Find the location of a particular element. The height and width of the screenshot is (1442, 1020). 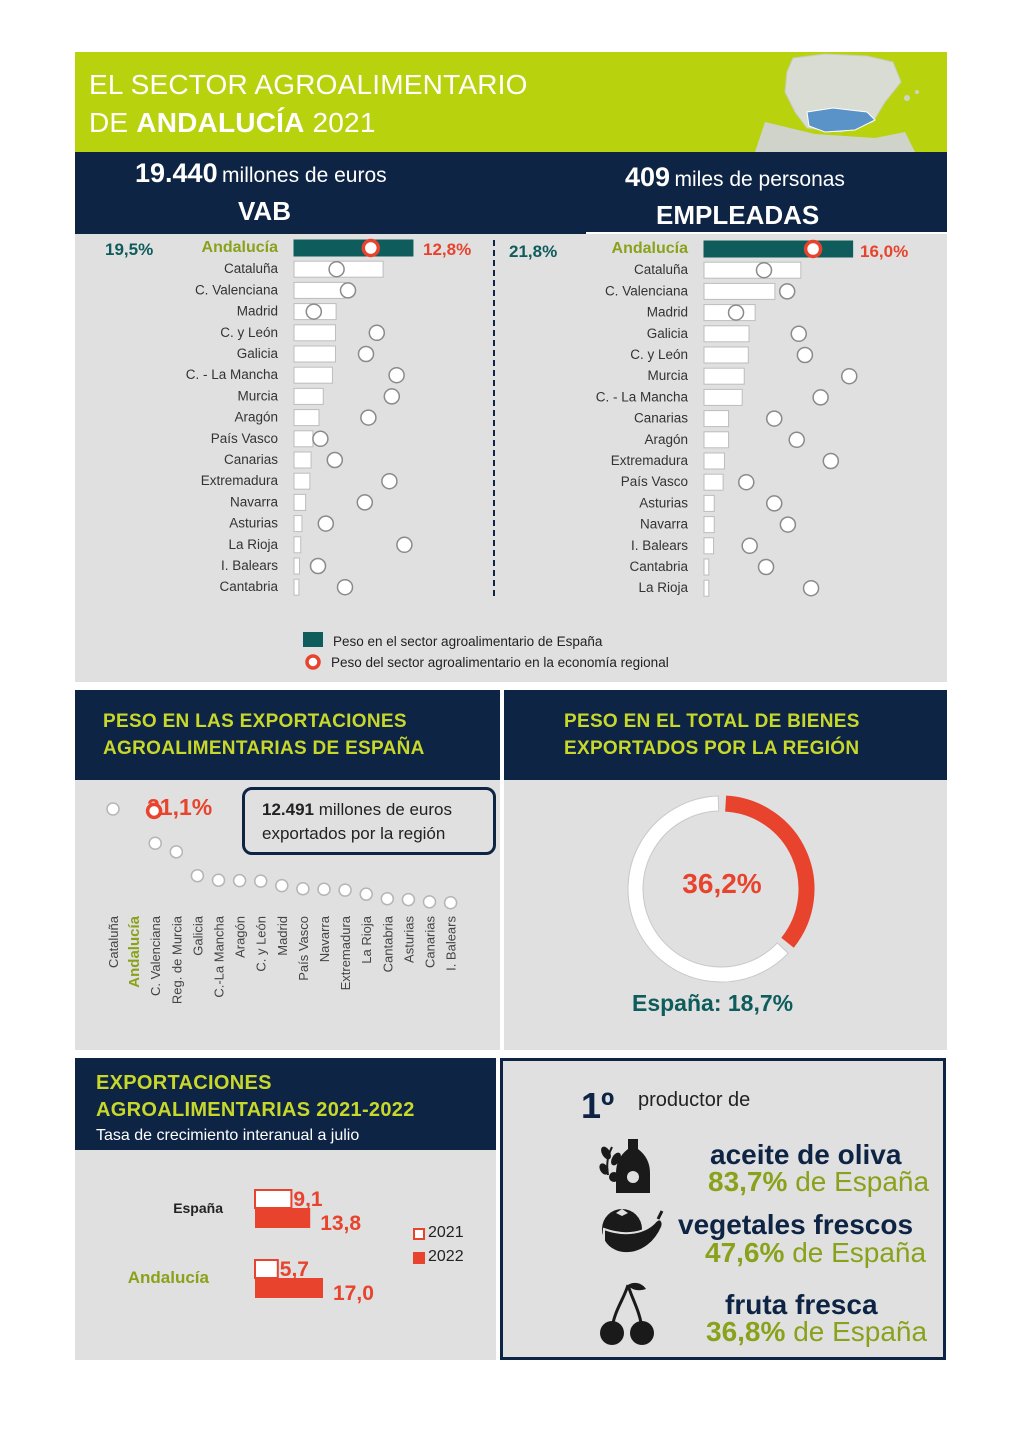

vab-andalucia-share: 19,5% is located at coordinates (129, 249).